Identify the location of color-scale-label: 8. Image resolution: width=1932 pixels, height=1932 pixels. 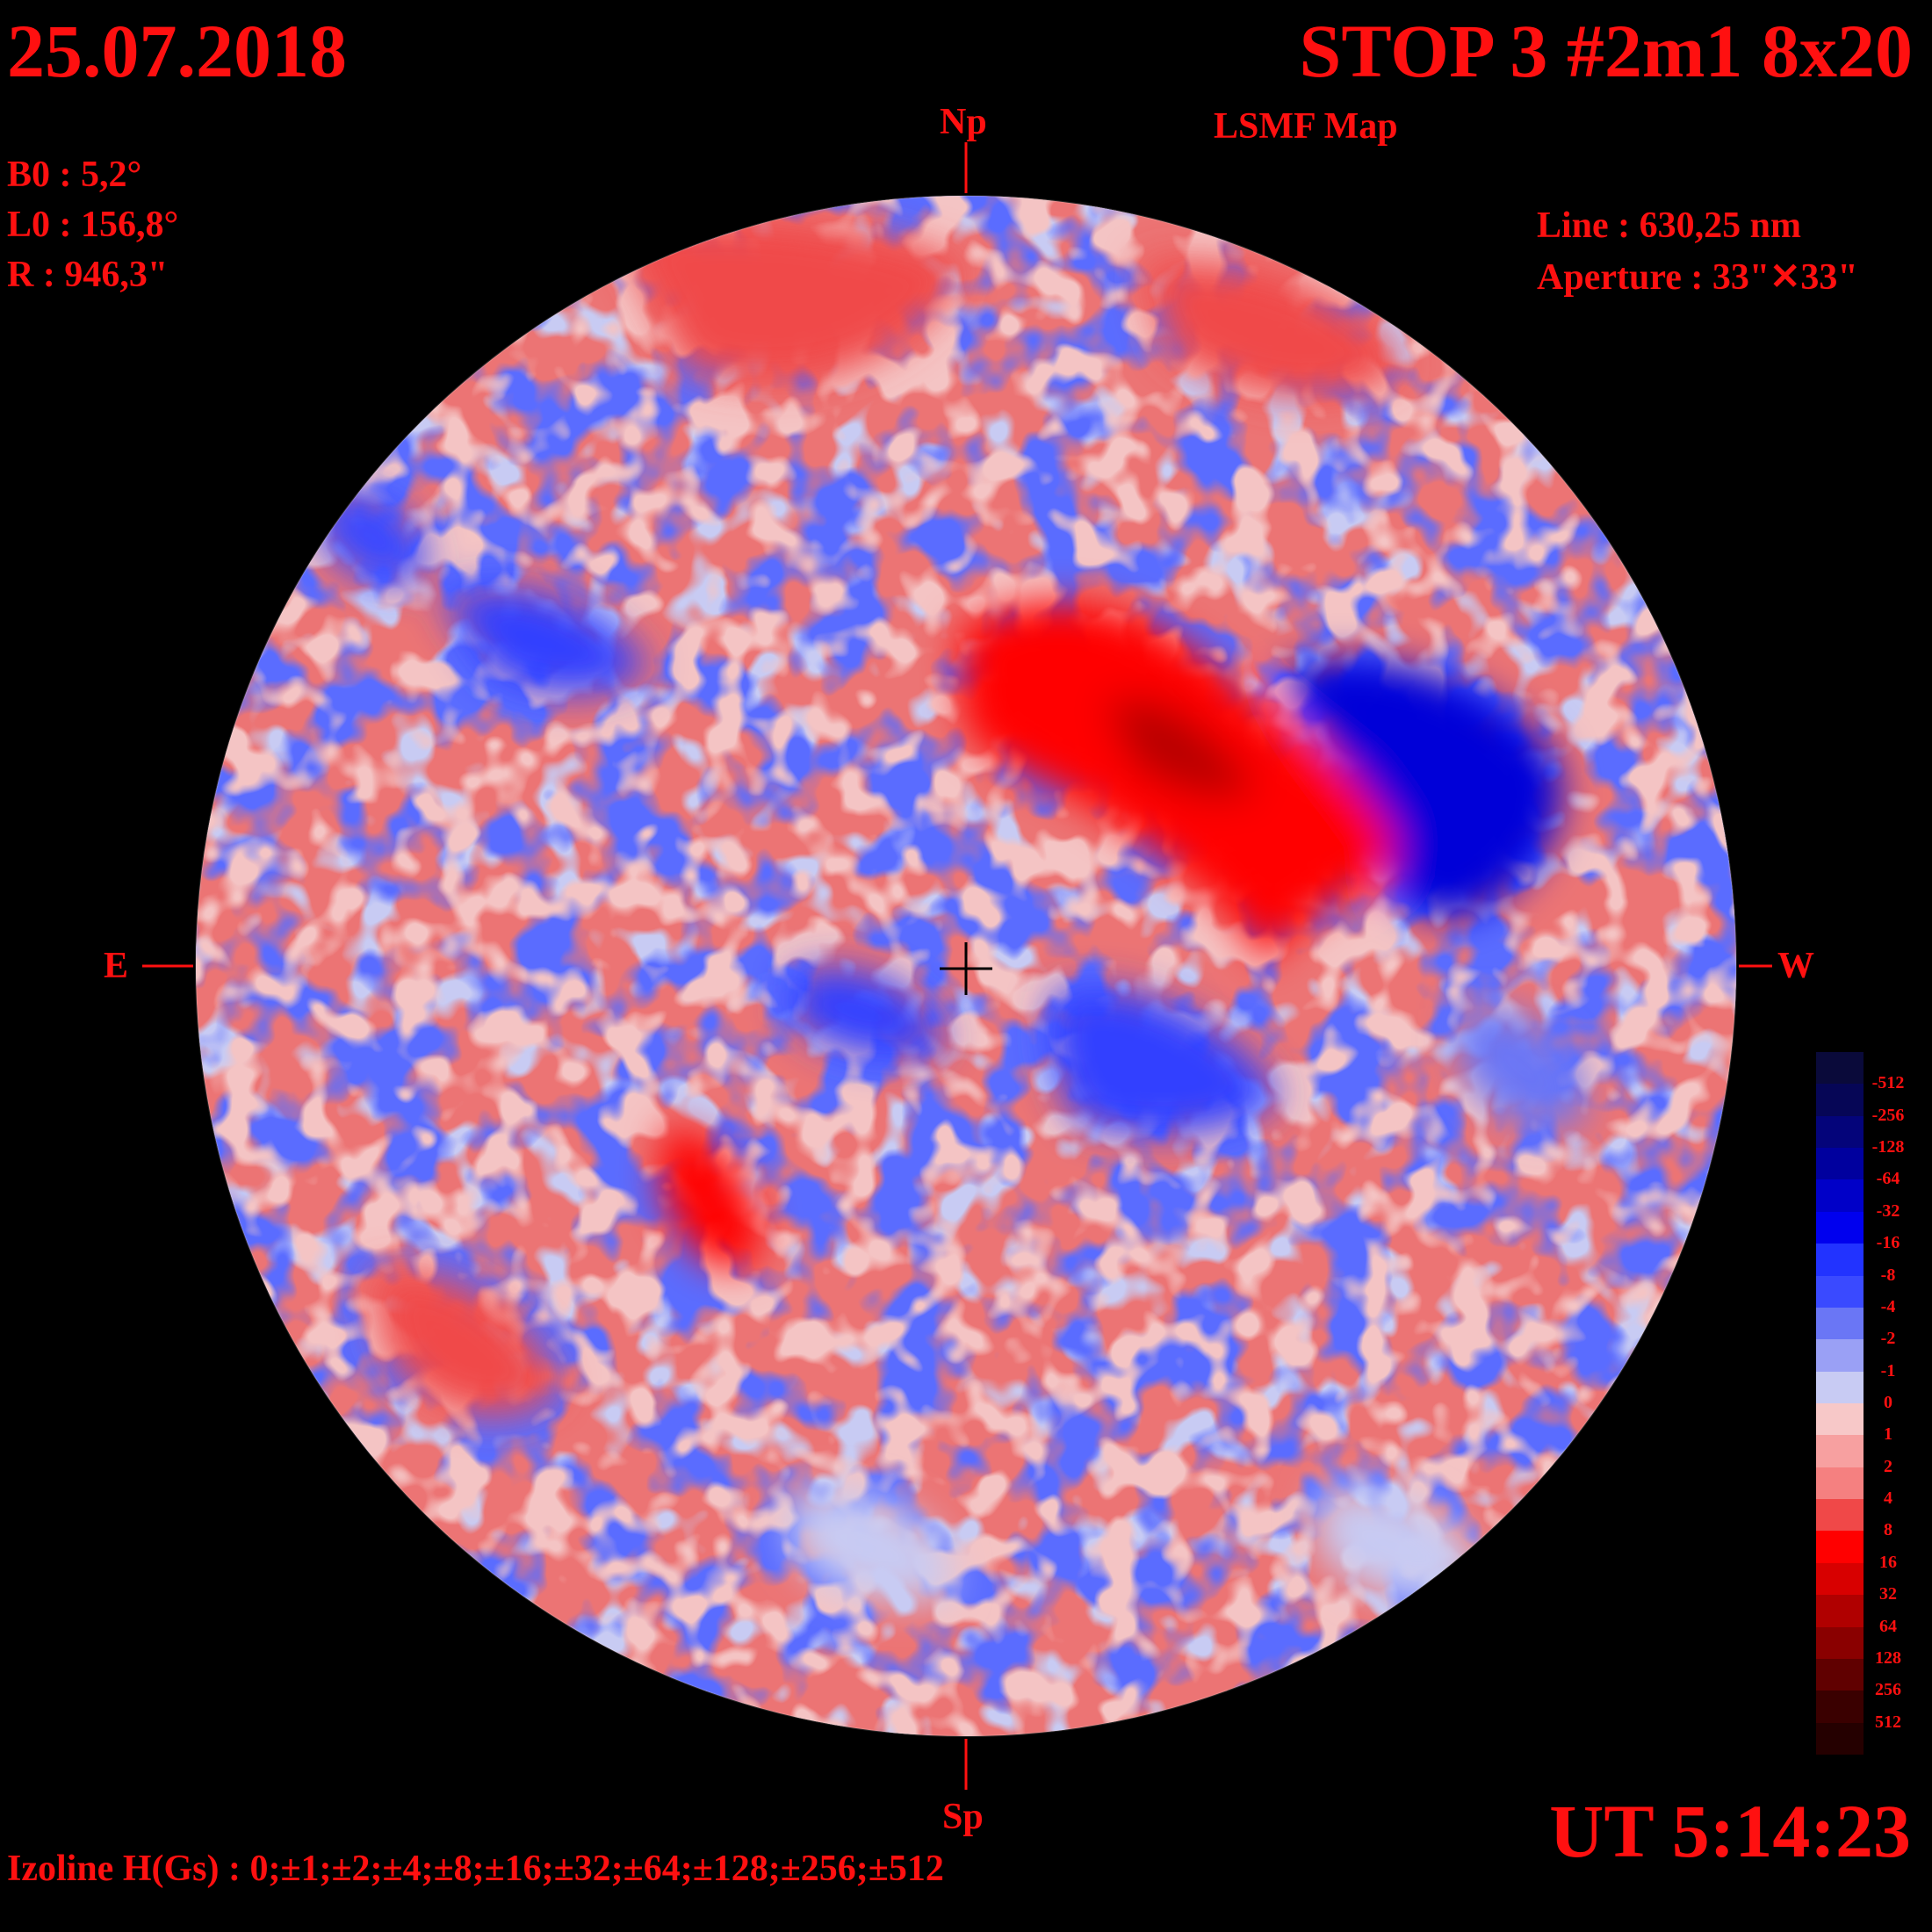
(1888, 1530).